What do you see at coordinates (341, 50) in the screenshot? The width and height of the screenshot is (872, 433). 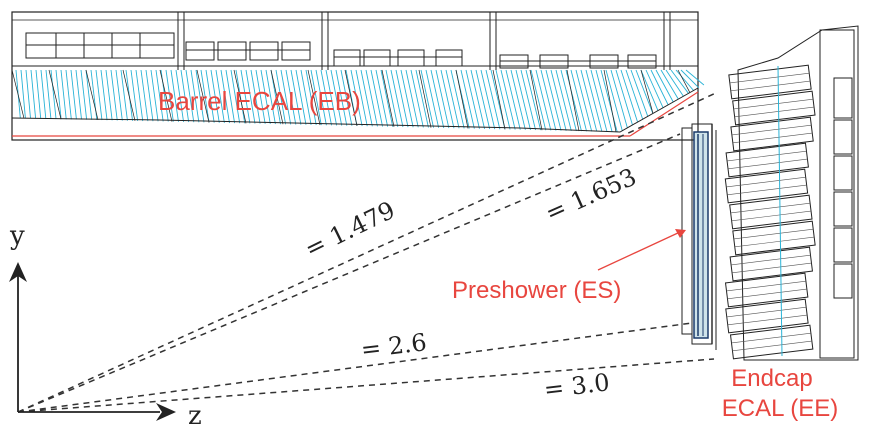 I see `barrel-electronics` at bounding box center [341, 50].